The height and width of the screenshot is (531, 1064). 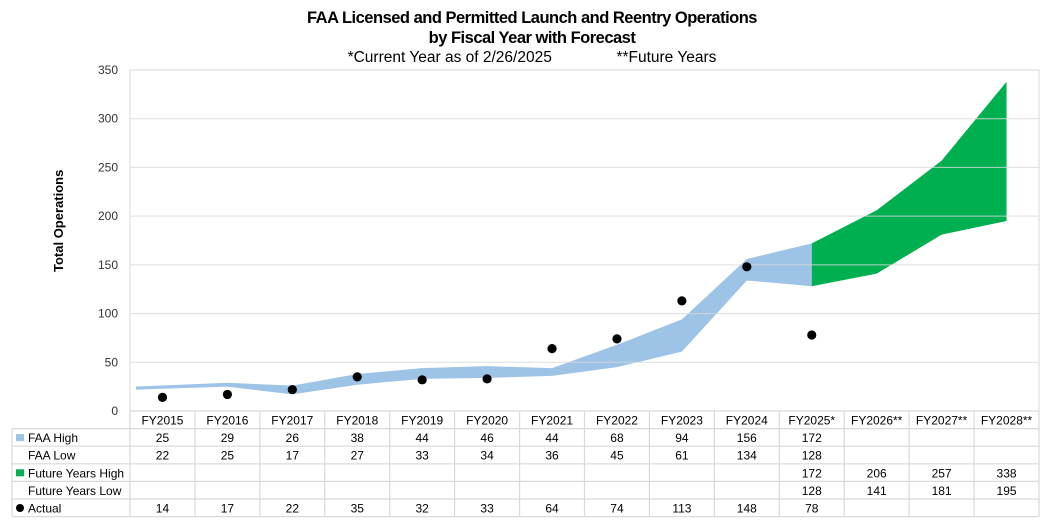 What do you see at coordinates (114, 411) in the screenshot?
I see `y-tick-label: 0` at bounding box center [114, 411].